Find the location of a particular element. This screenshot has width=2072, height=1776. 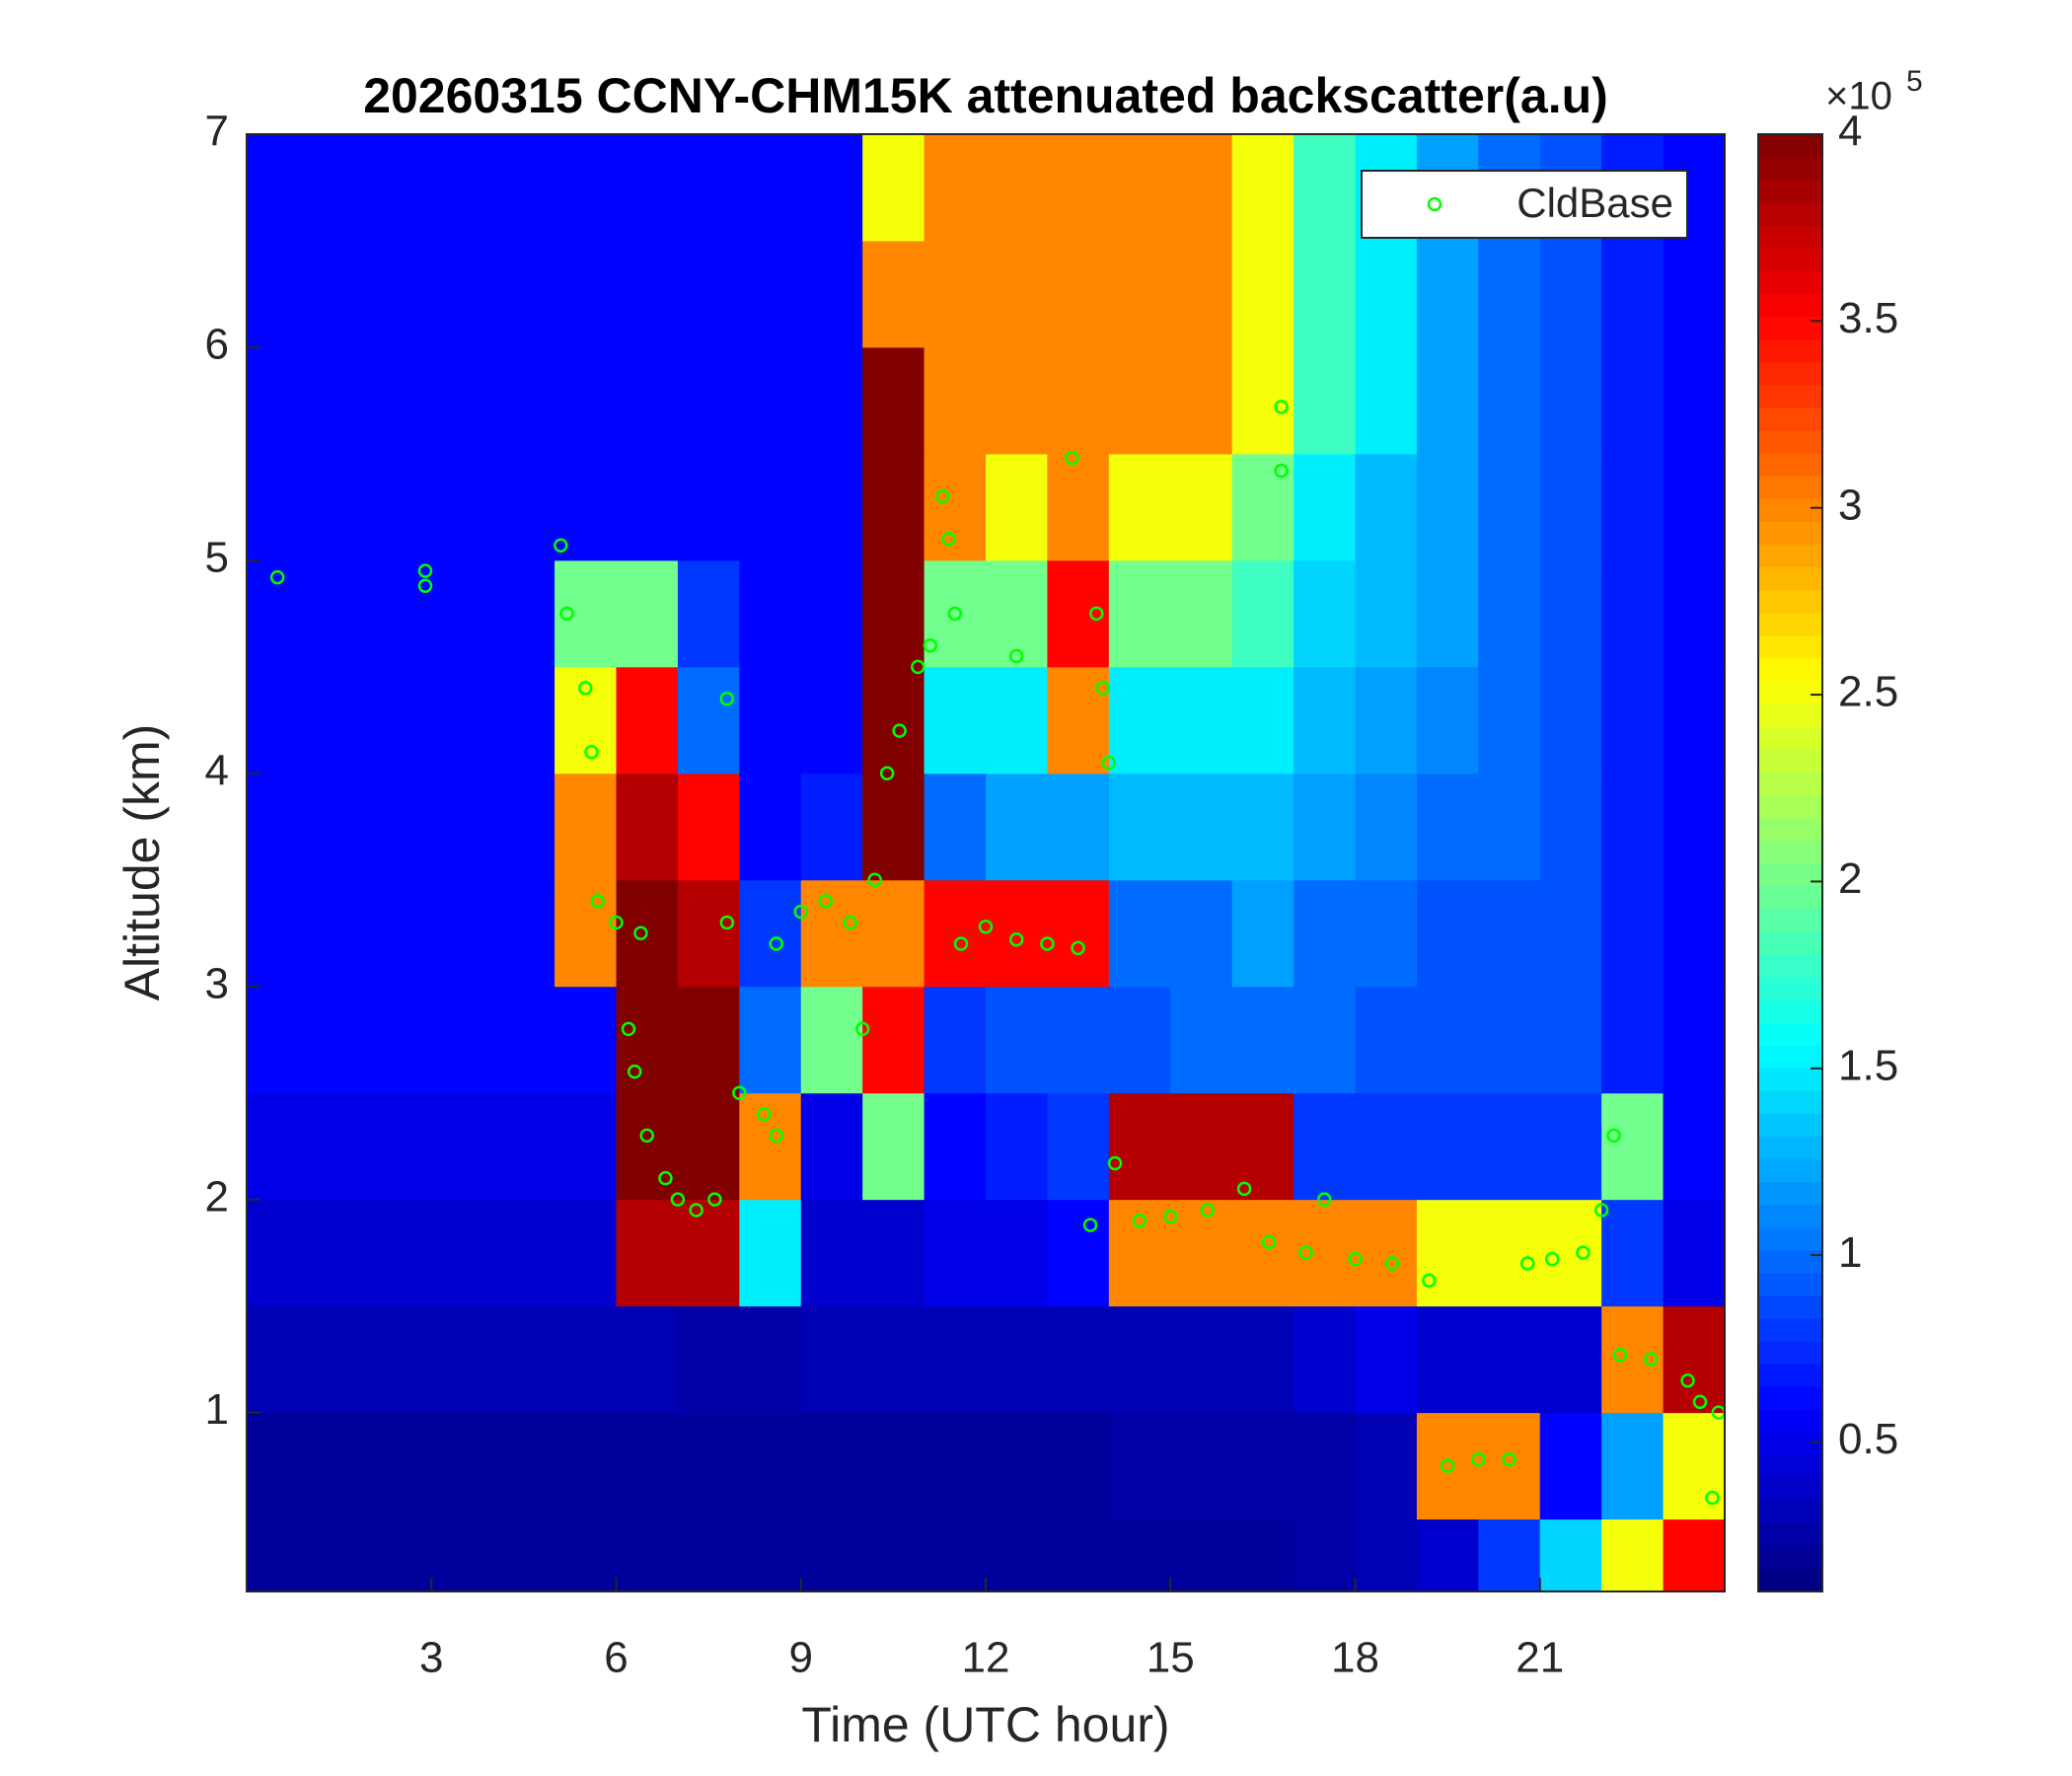

colorbar-tick-label: 0.5 is located at coordinates (1868, 1439).